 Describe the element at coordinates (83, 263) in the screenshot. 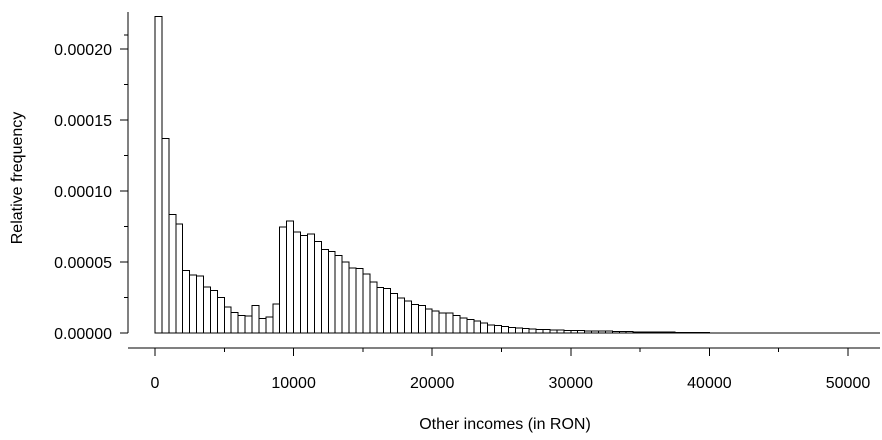

I see `y-tick-label: 0.00005` at that location.